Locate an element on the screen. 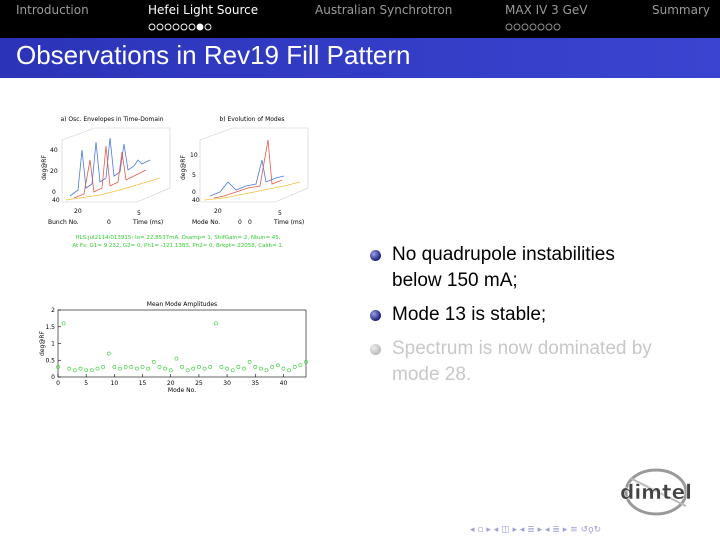 This screenshot has width=720, height=540. nav-symbols: ◂ ▫ ▸ ◂ ◫ ▸ ◂ ≣ ▸ ◂ ≣ ▸ ≡ ↺ϙ↻ is located at coordinates (535, 530).